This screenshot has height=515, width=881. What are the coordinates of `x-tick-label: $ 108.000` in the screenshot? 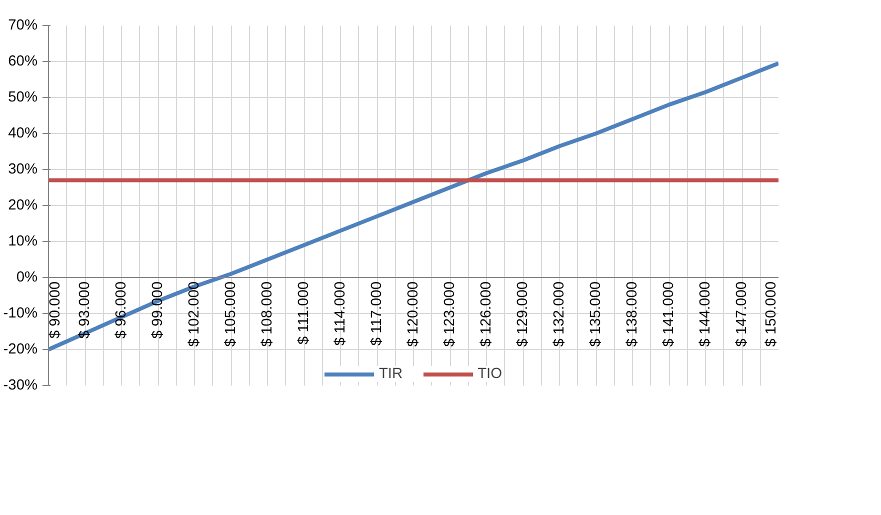 It's located at (268, 314).